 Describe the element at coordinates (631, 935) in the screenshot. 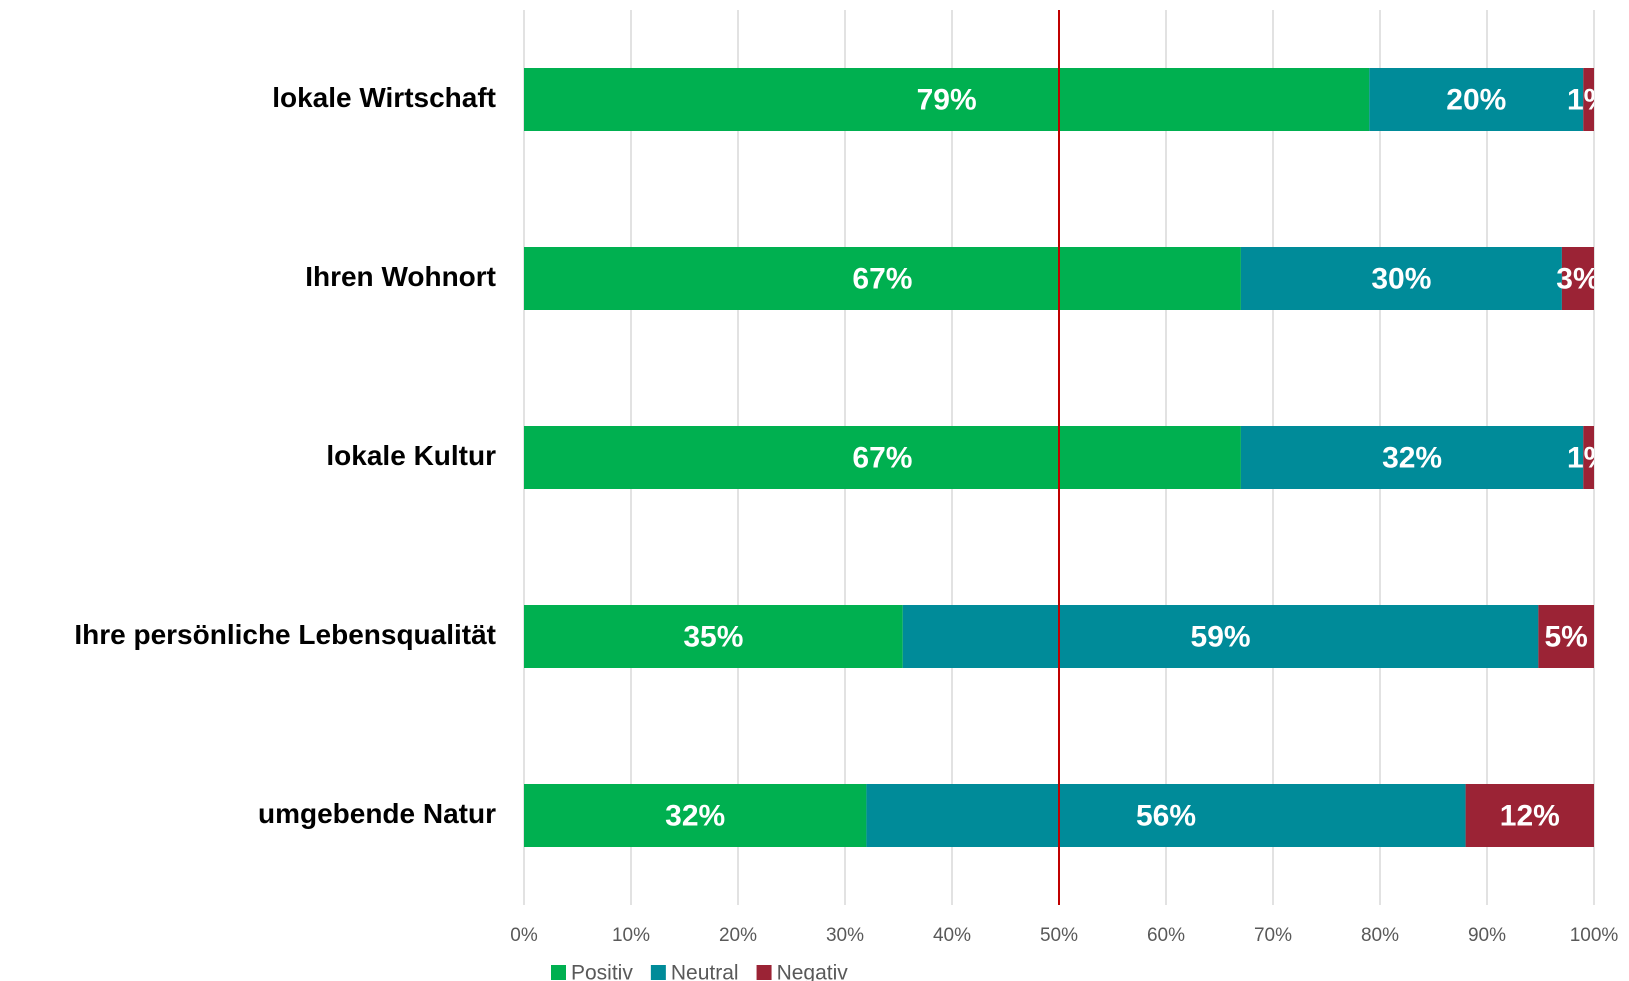

I see `x-tick-label: 10%` at that location.